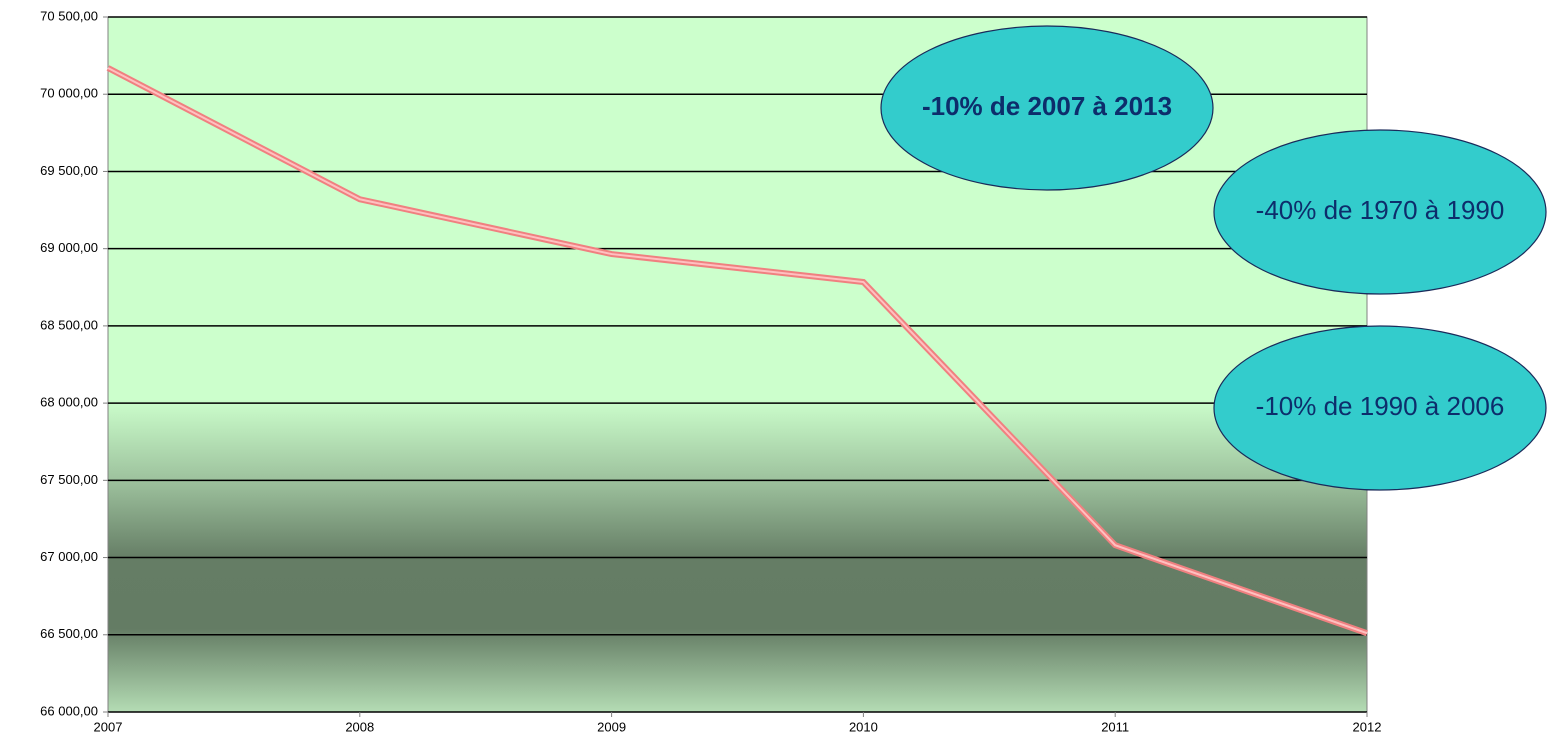  Describe the element at coordinates (69, 479) in the screenshot. I see `y-tick-label: 67 500,00` at that location.